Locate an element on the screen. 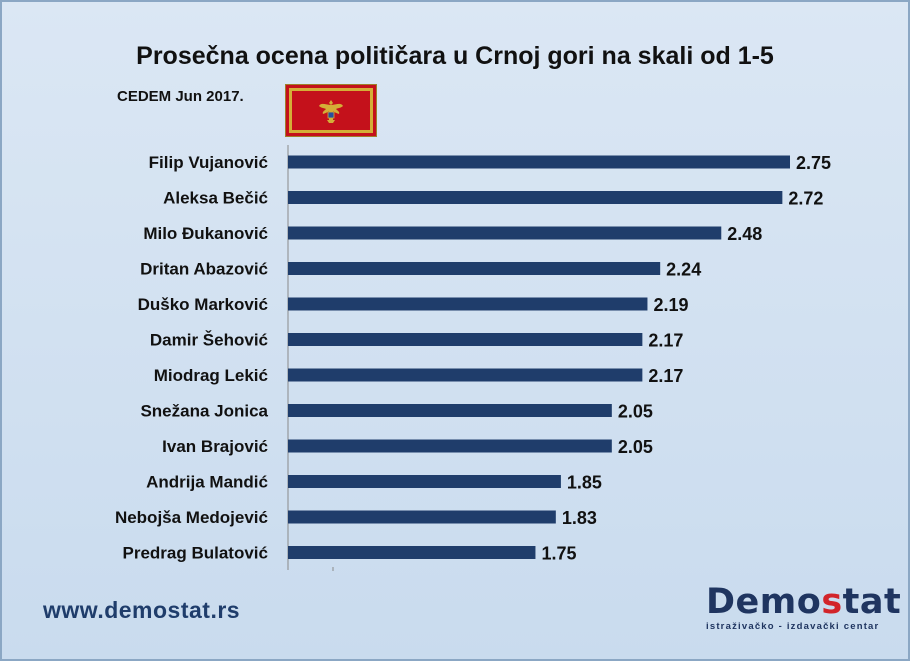 The width and height of the screenshot is (910, 661). category-label: Snežana Jonica is located at coordinates (204, 411).